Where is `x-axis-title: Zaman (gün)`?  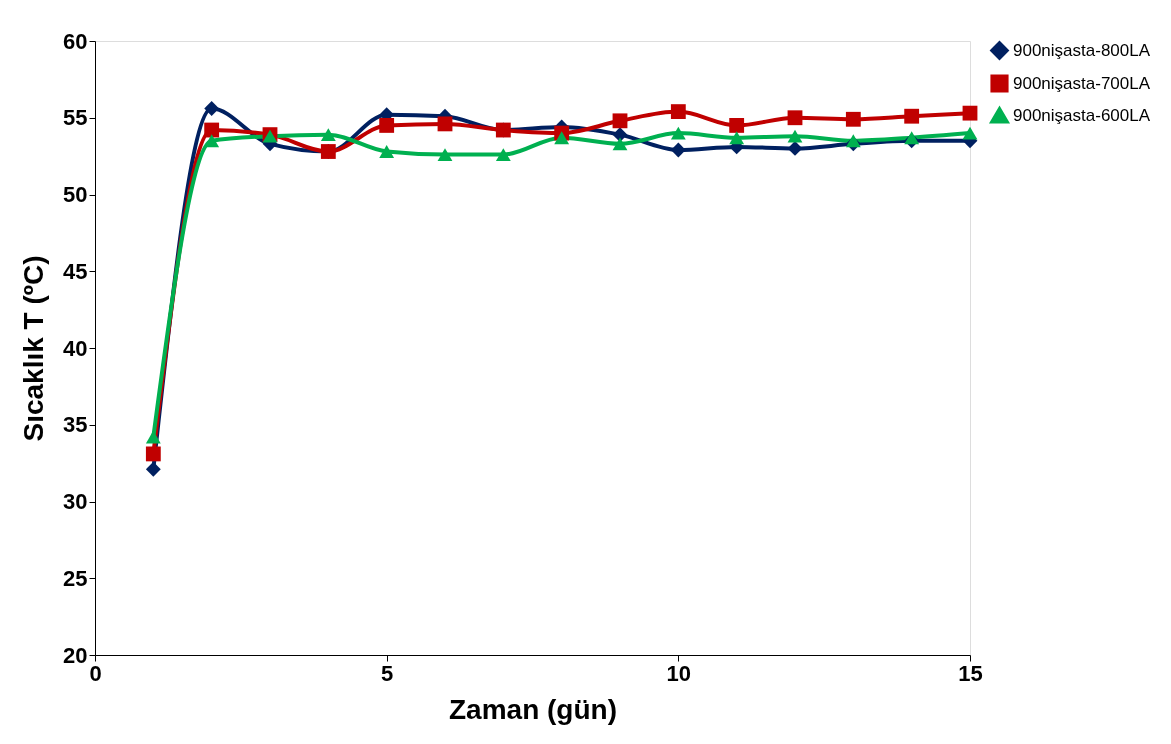
x-axis-title: Zaman (gün) is located at coordinates (533, 709).